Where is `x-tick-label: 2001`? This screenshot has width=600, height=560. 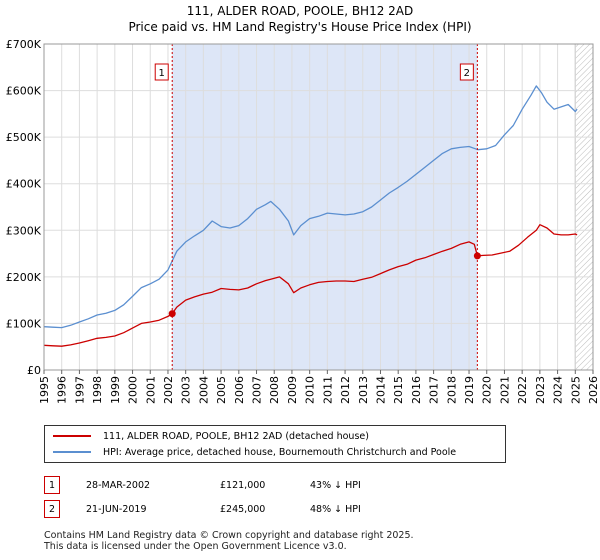 x-tick-label: 2001 is located at coordinates (150, 390).